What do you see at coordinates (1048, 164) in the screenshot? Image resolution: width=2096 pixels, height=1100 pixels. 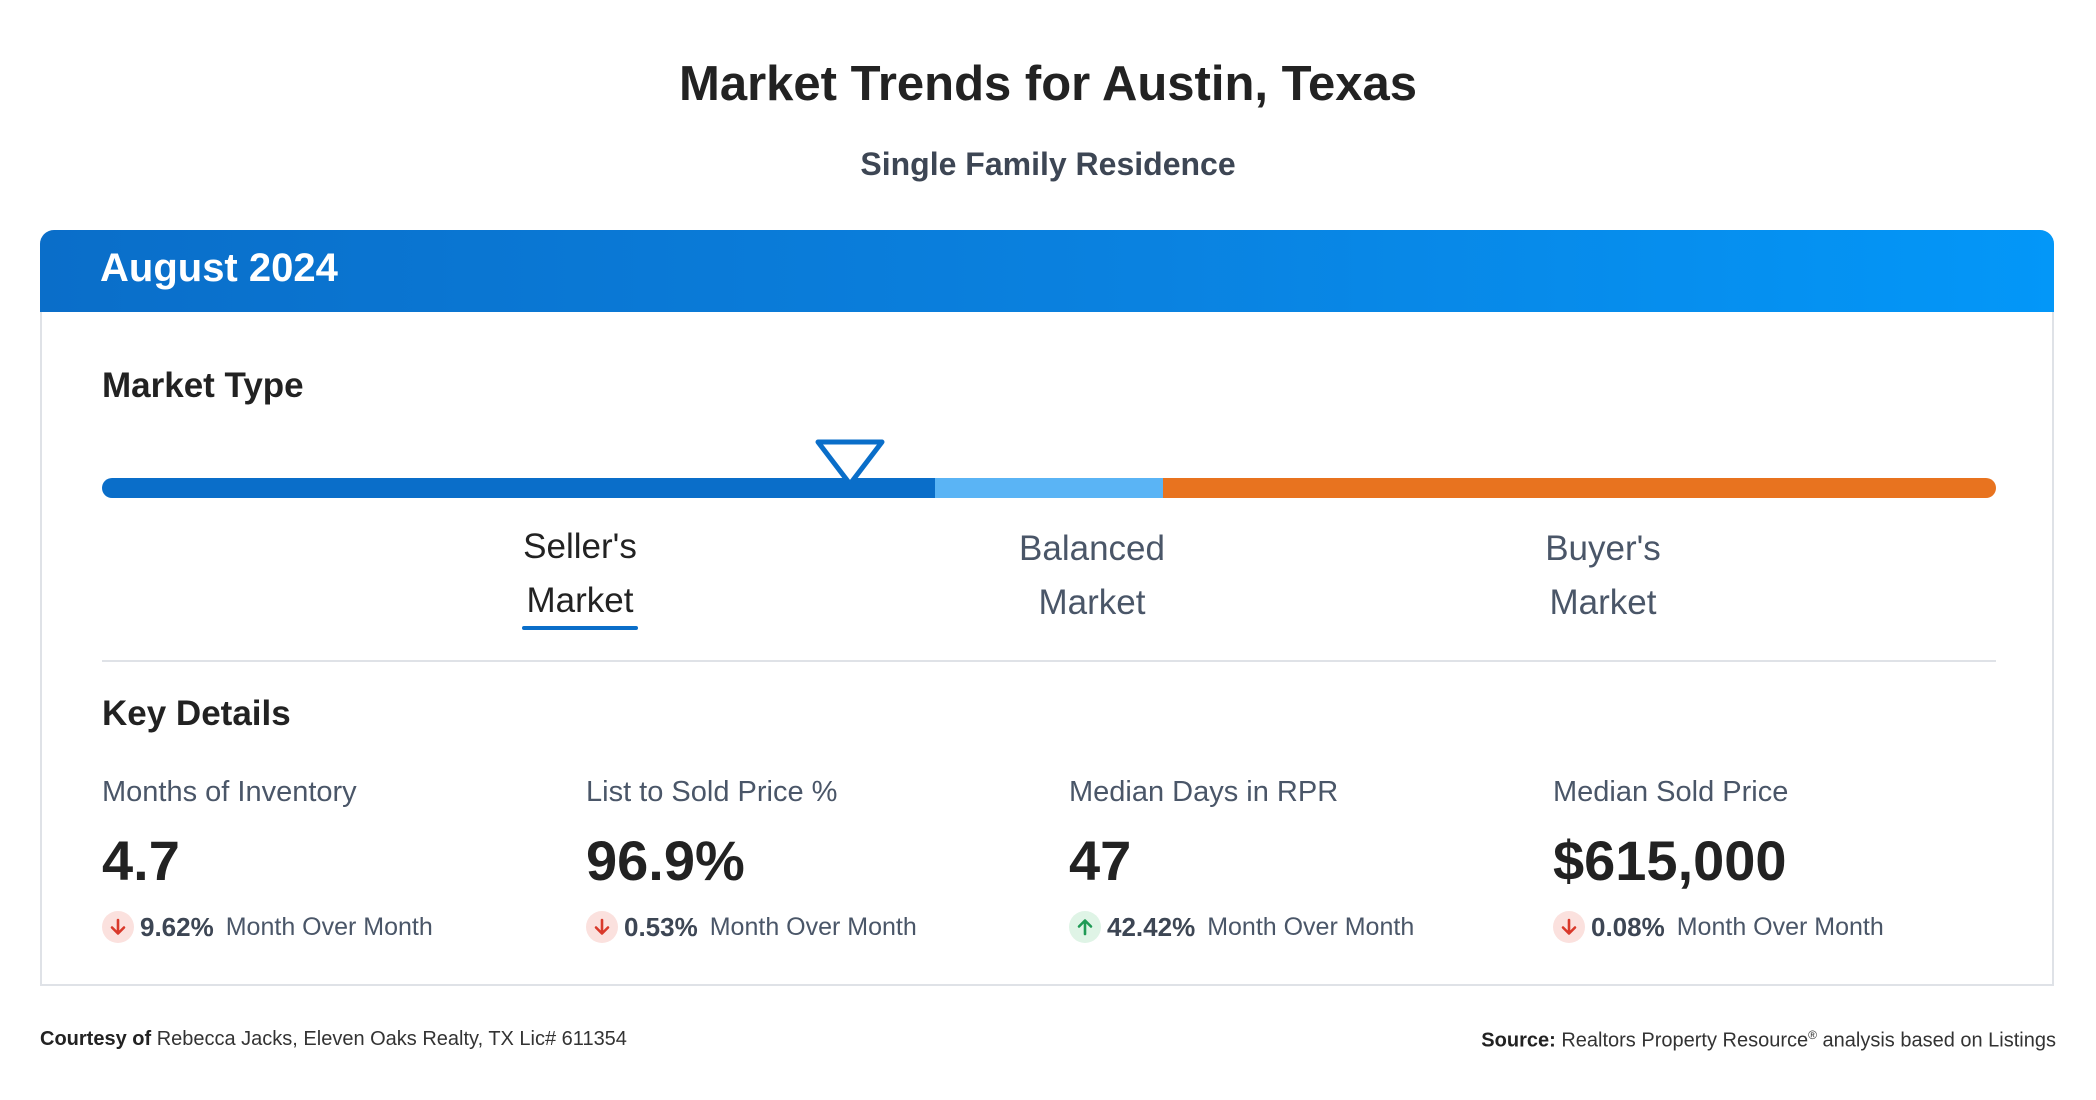 I see `page-subtitle: Single Family Residence` at bounding box center [1048, 164].